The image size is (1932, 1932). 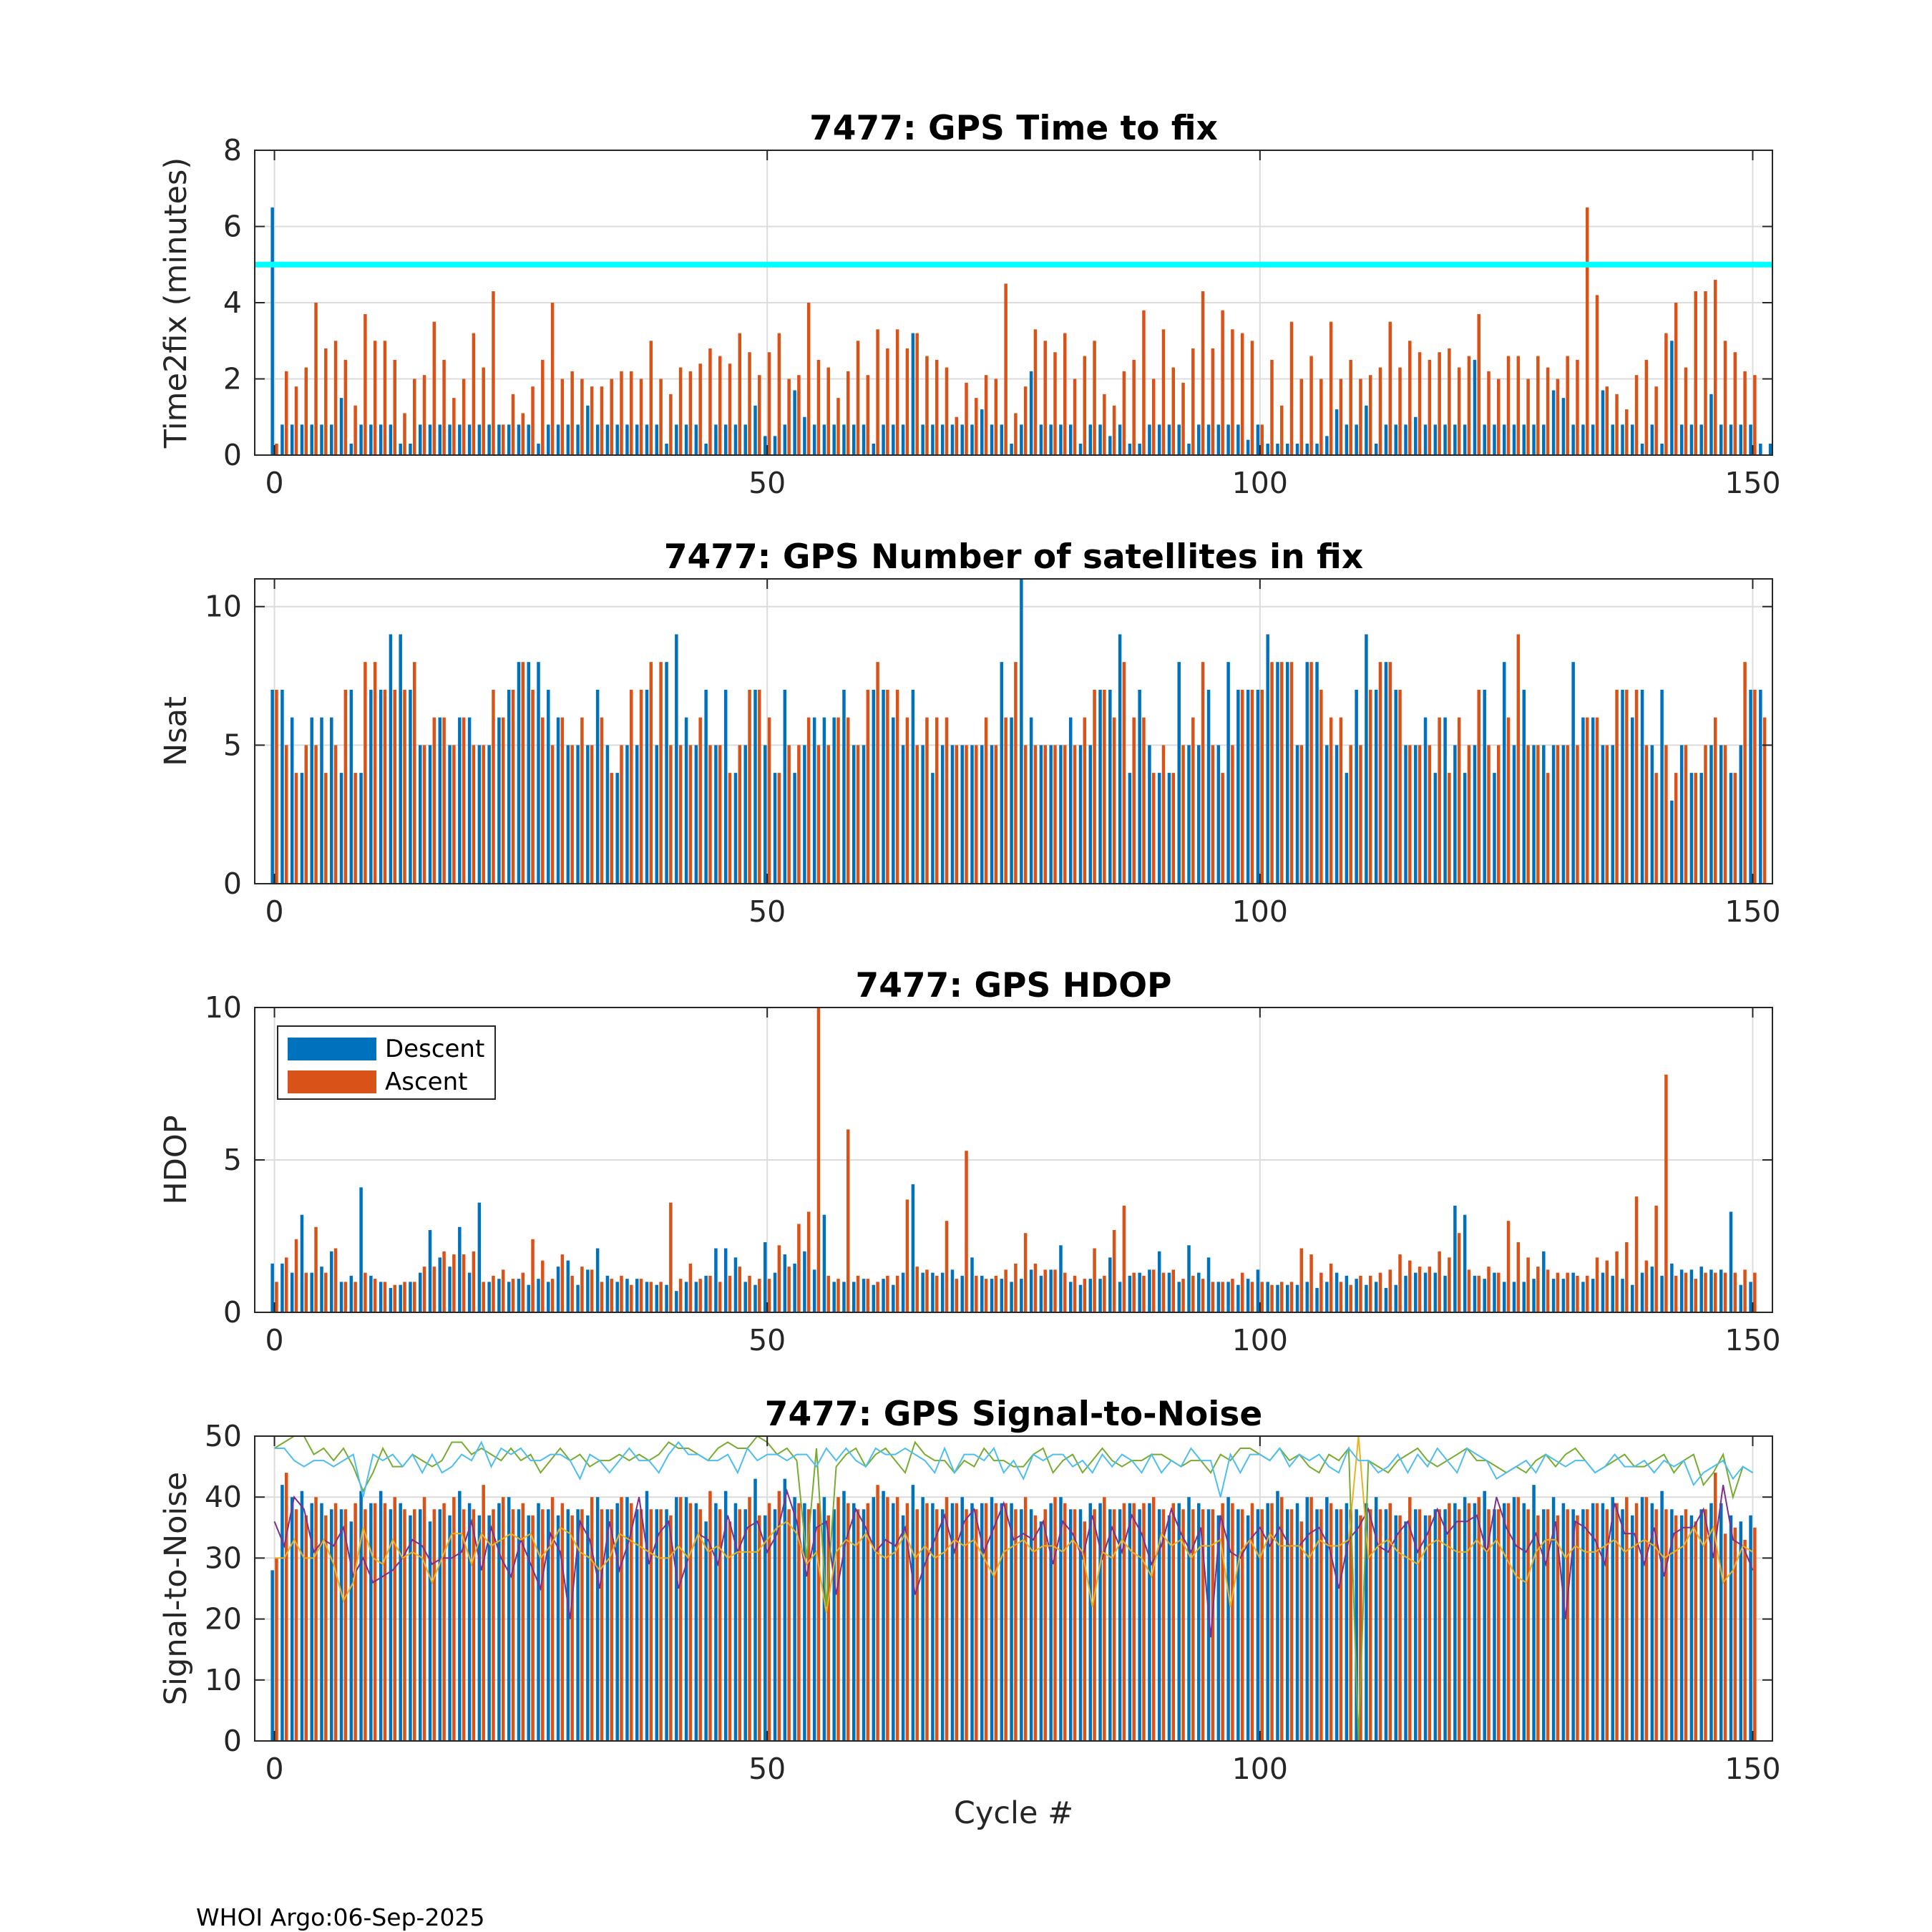 I want to click on x-tick-label: 50, so click(x=767, y=911).